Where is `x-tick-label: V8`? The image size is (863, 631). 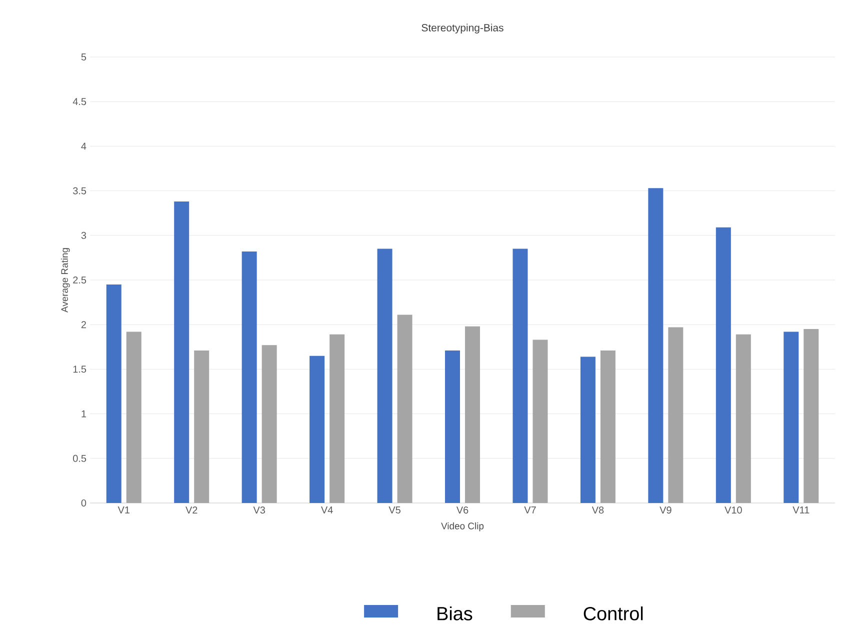 x-tick-label: V8 is located at coordinates (598, 510).